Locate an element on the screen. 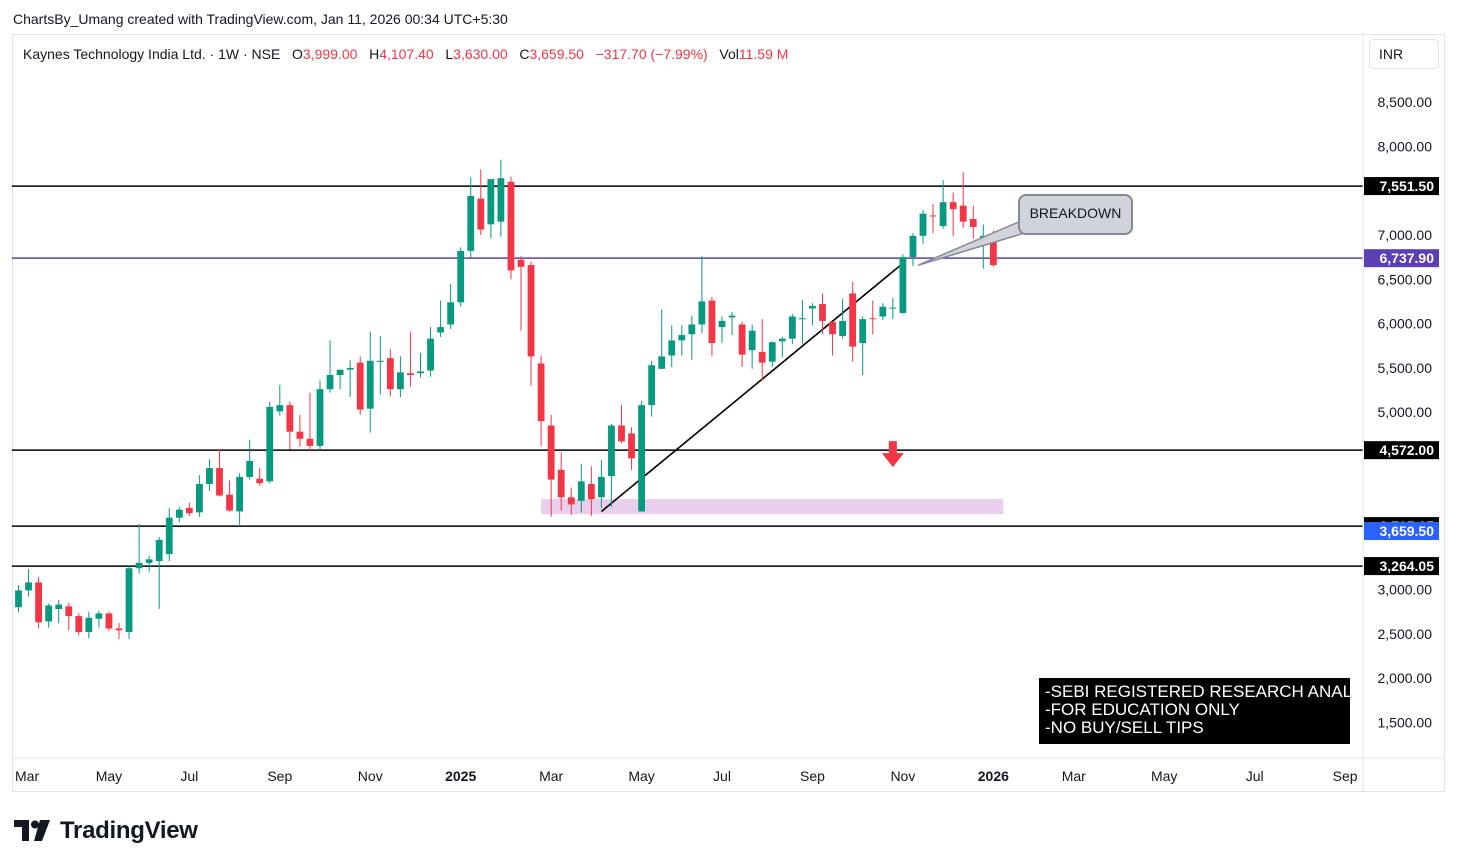  legend-open: 3,999.00 is located at coordinates (330, 54).